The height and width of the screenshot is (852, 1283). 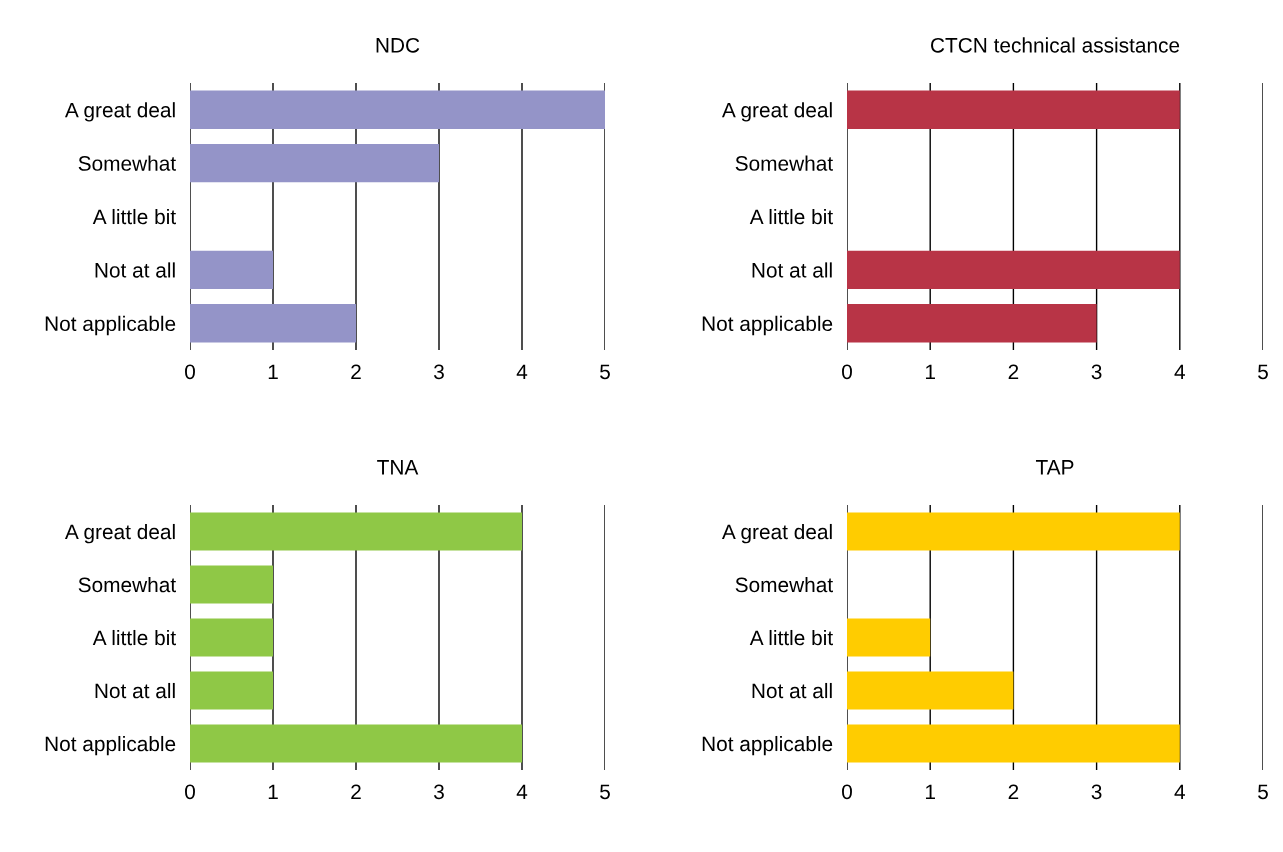 What do you see at coordinates (1054, 467) in the screenshot?
I see `chart-title: TAP` at bounding box center [1054, 467].